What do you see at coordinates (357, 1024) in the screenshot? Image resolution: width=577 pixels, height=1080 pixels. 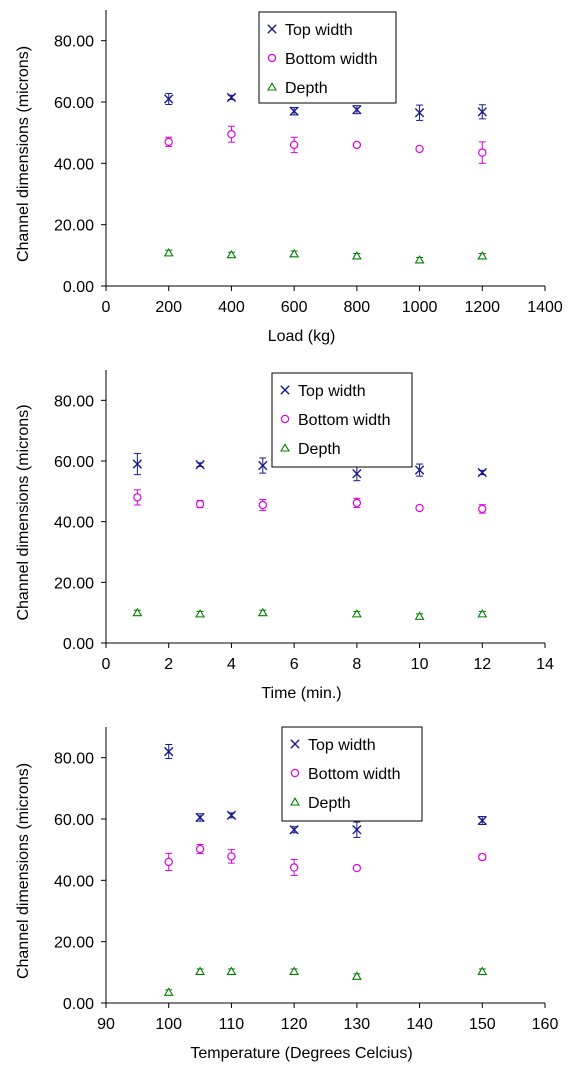 I see `x-tick-label: 130` at bounding box center [357, 1024].